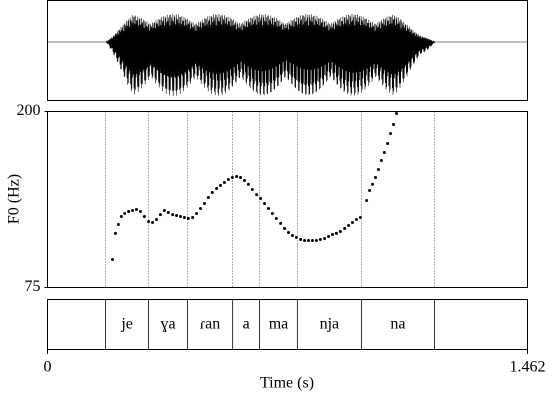 Image resolution: width=552 pixels, height=404 pixels. I want to click on y-tick-label: 200, so click(29, 110).